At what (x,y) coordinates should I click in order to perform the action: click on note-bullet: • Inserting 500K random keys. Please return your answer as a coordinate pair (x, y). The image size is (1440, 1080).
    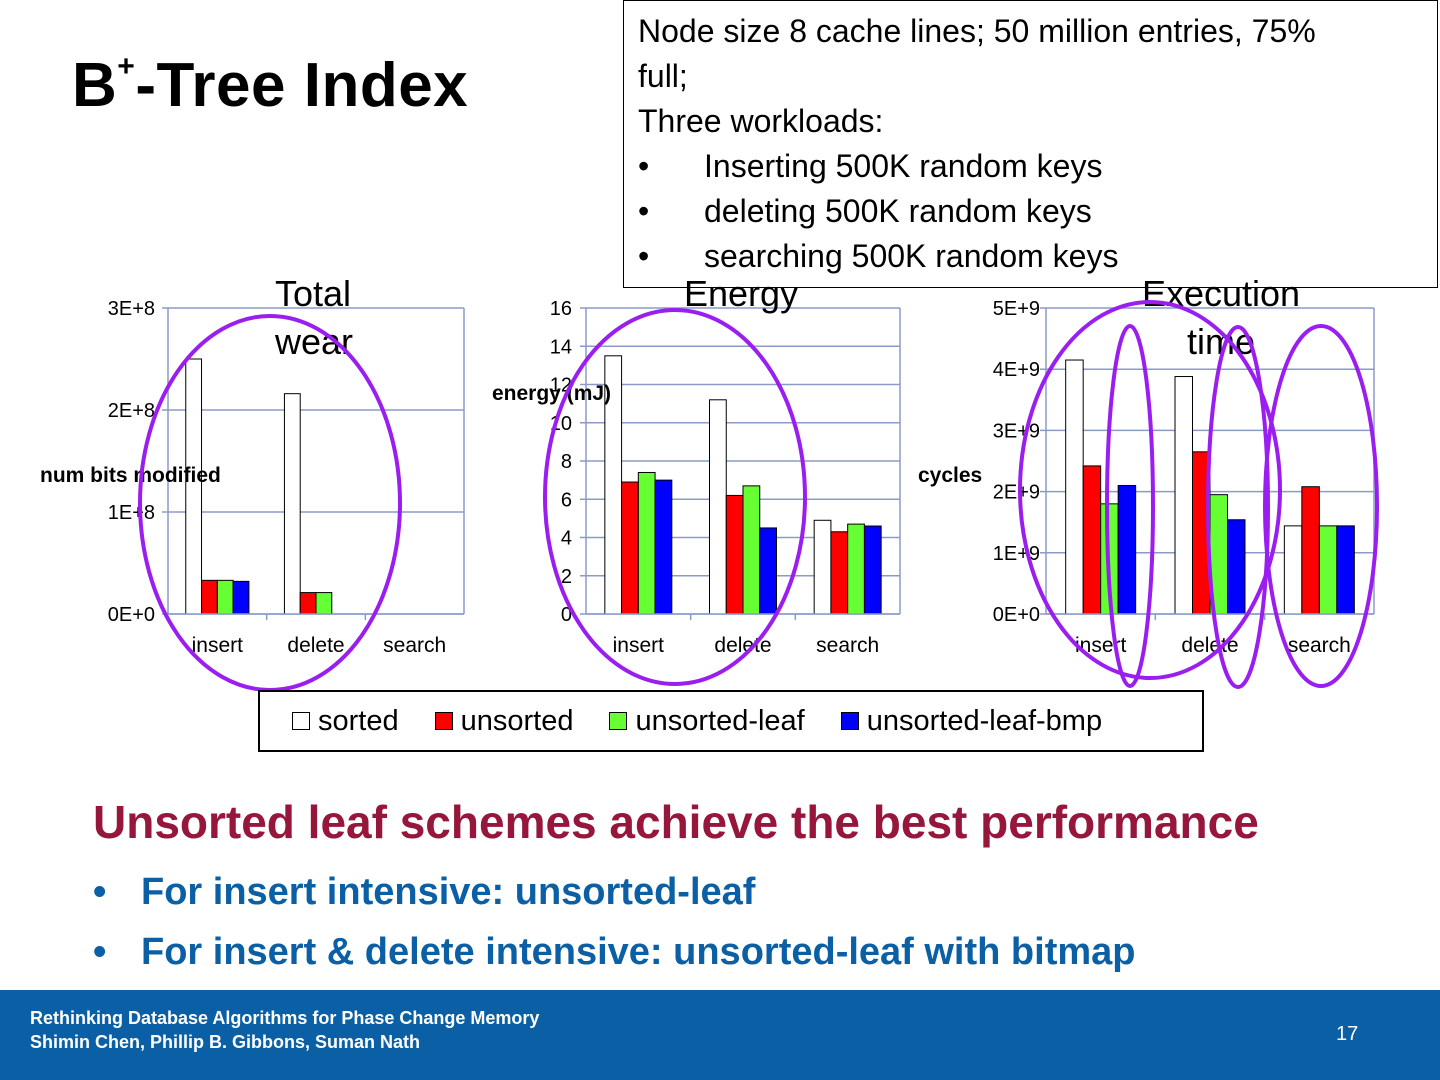
    Looking at the image, I should click on (1030, 166).